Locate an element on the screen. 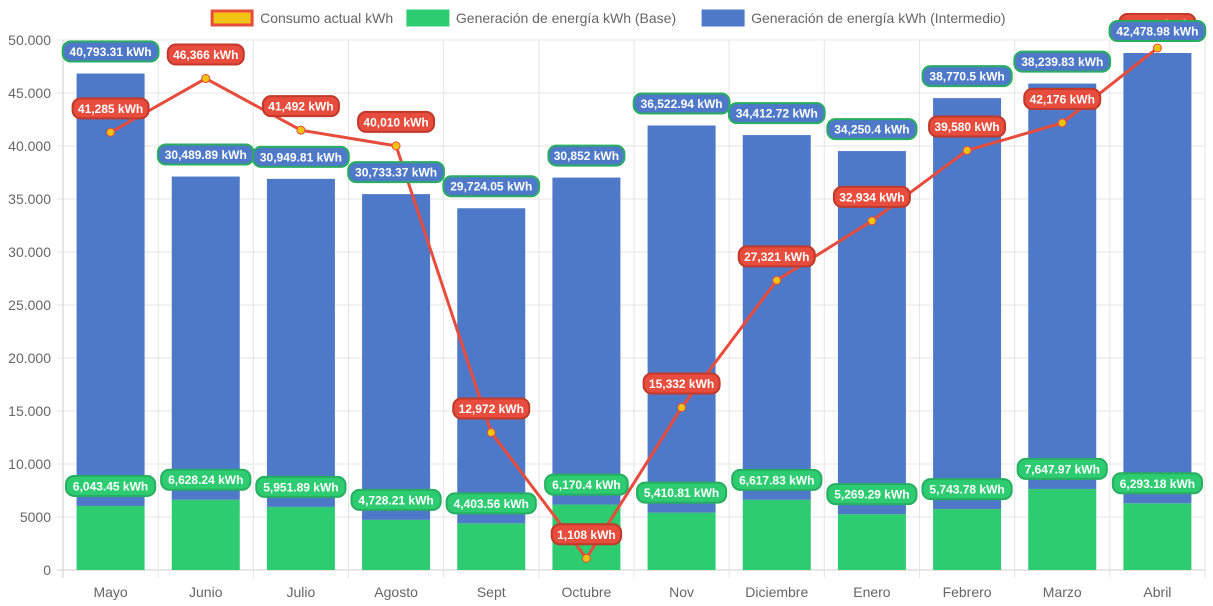 Image resolution: width=1213 pixels, height=606 pixels. label-base-text: 4,403.56 kWh is located at coordinates (491, 504).